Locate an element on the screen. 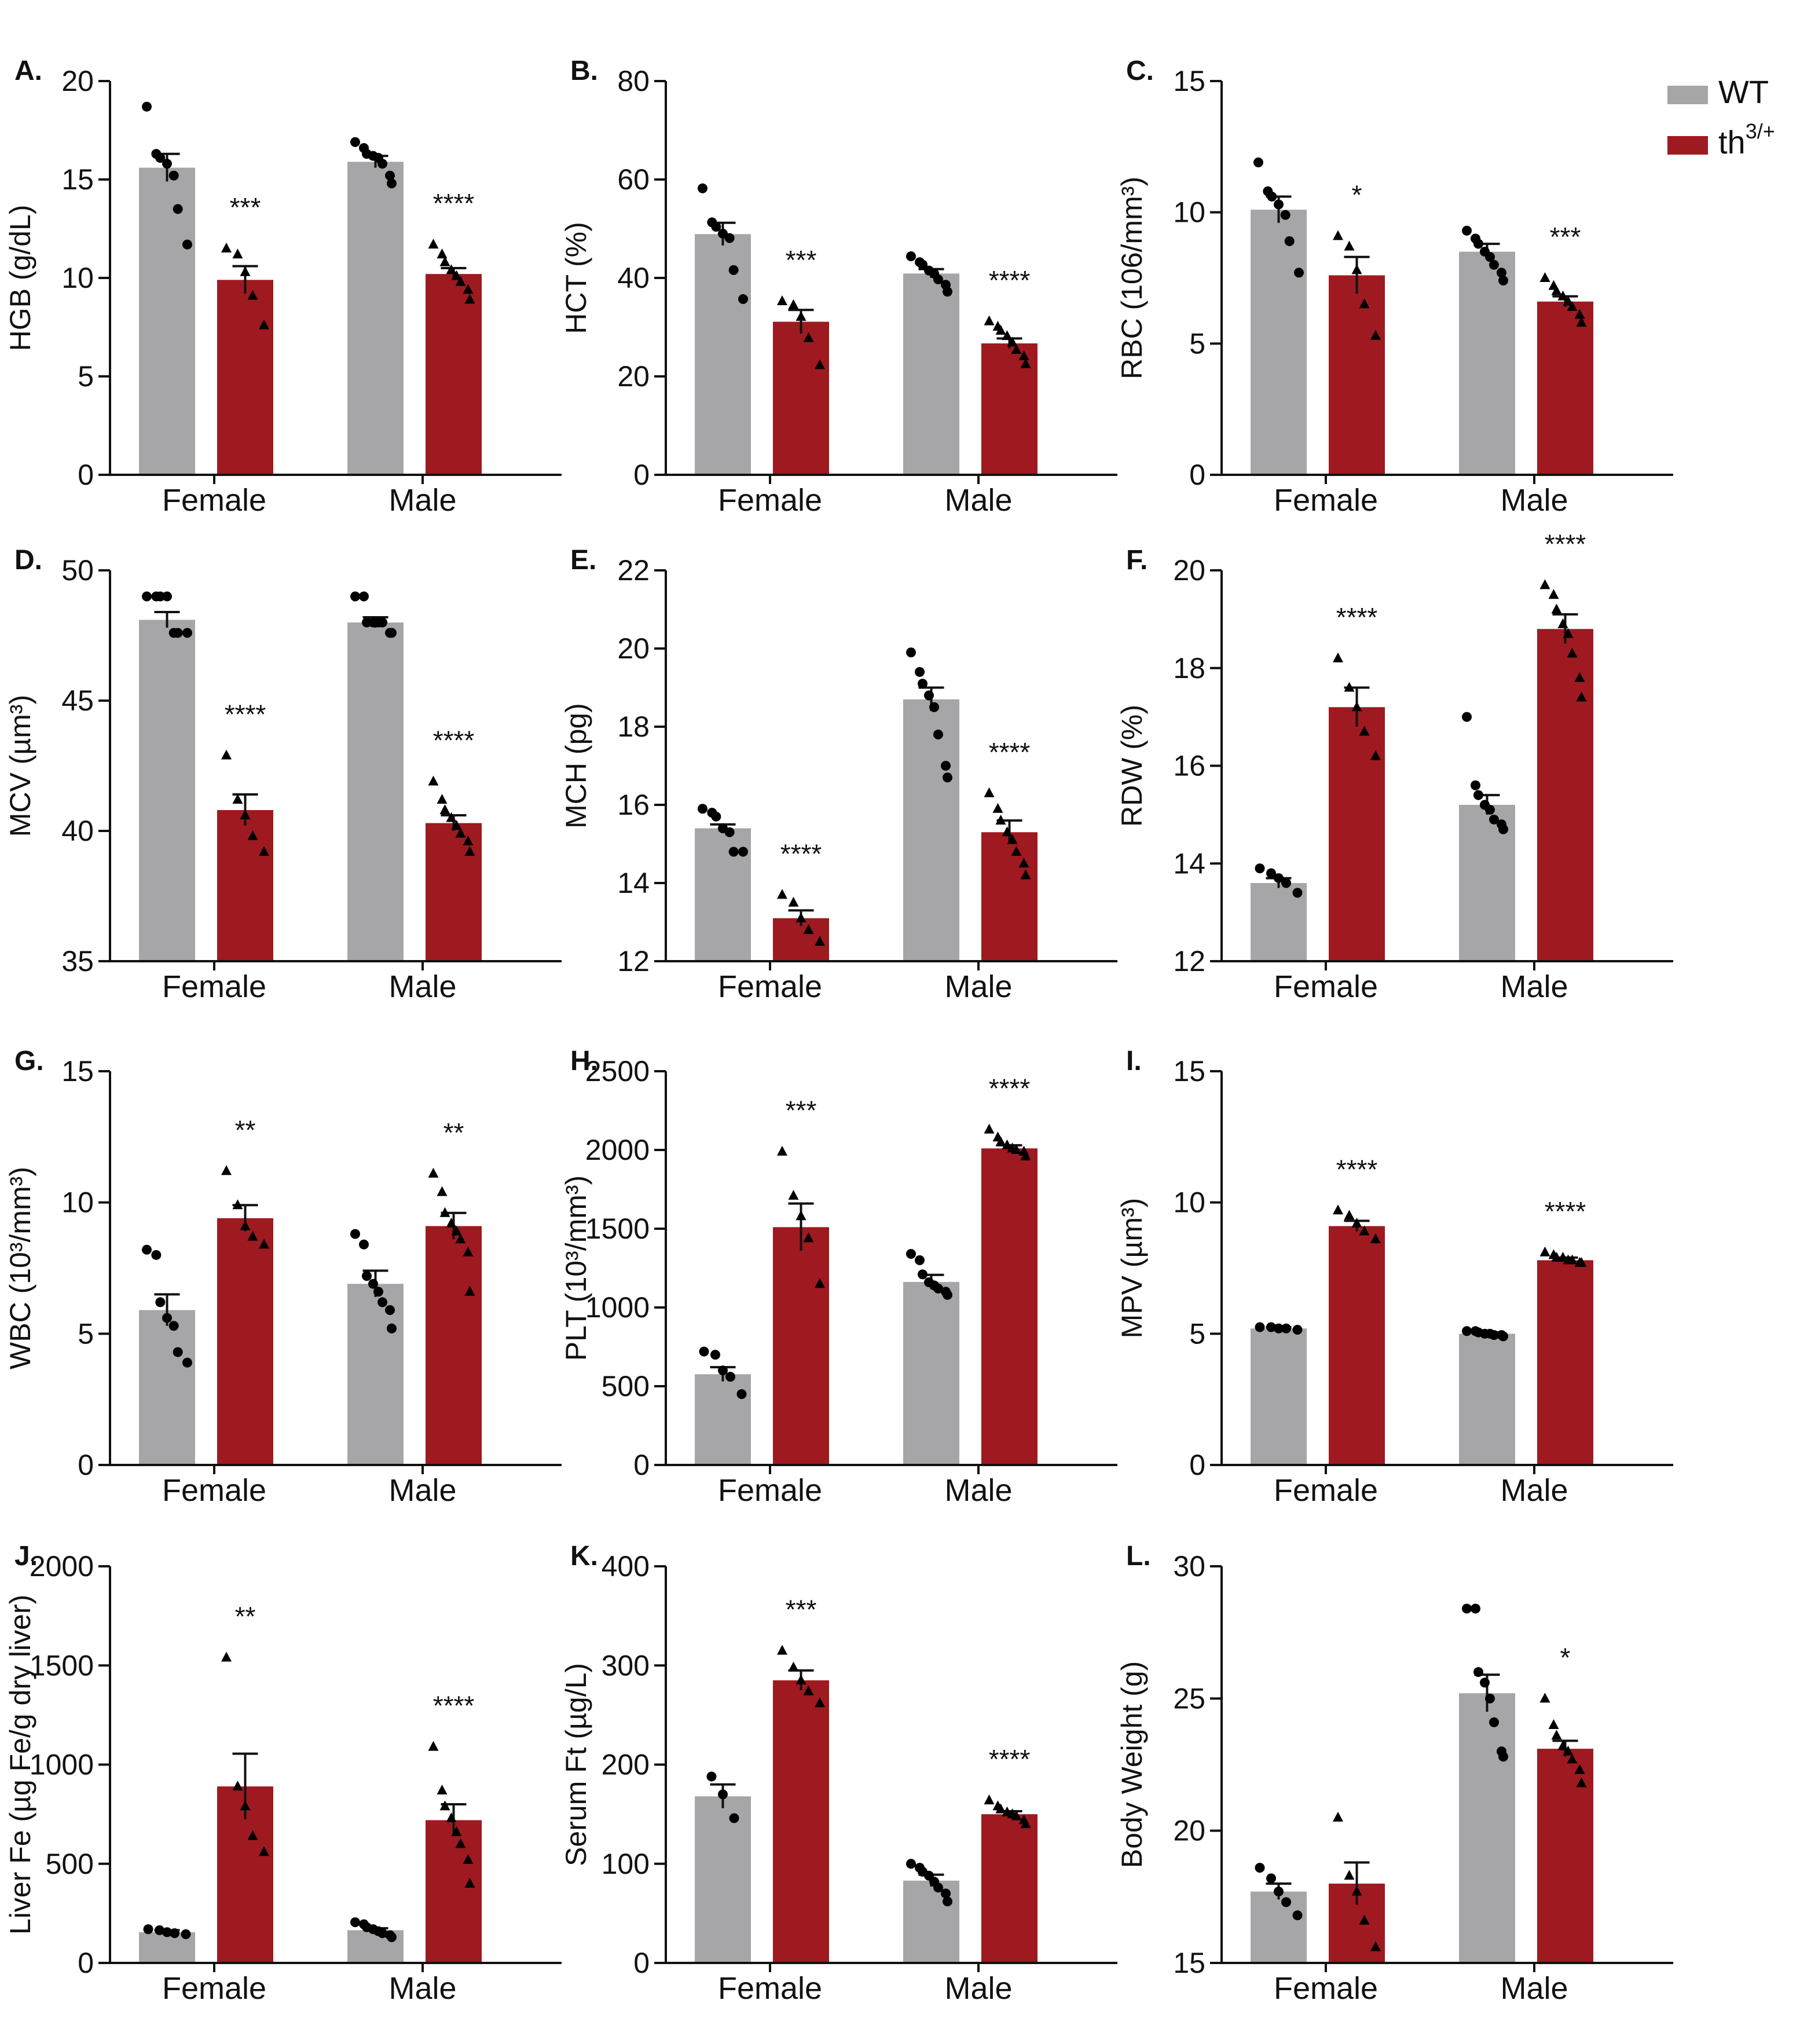 The image size is (1811, 2044). y-axis-label: PLT (10³/mm³) is located at coordinates (576, 1268).